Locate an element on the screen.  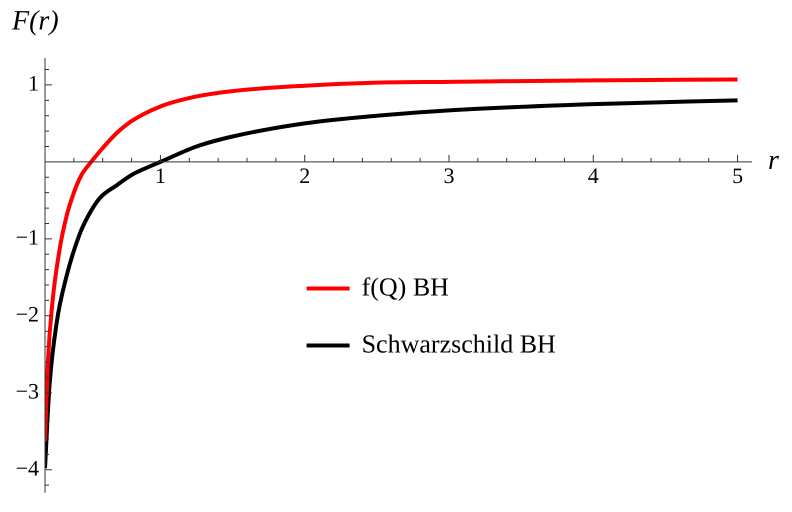
y-tick-label: −4 is located at coordinates (27, 467).